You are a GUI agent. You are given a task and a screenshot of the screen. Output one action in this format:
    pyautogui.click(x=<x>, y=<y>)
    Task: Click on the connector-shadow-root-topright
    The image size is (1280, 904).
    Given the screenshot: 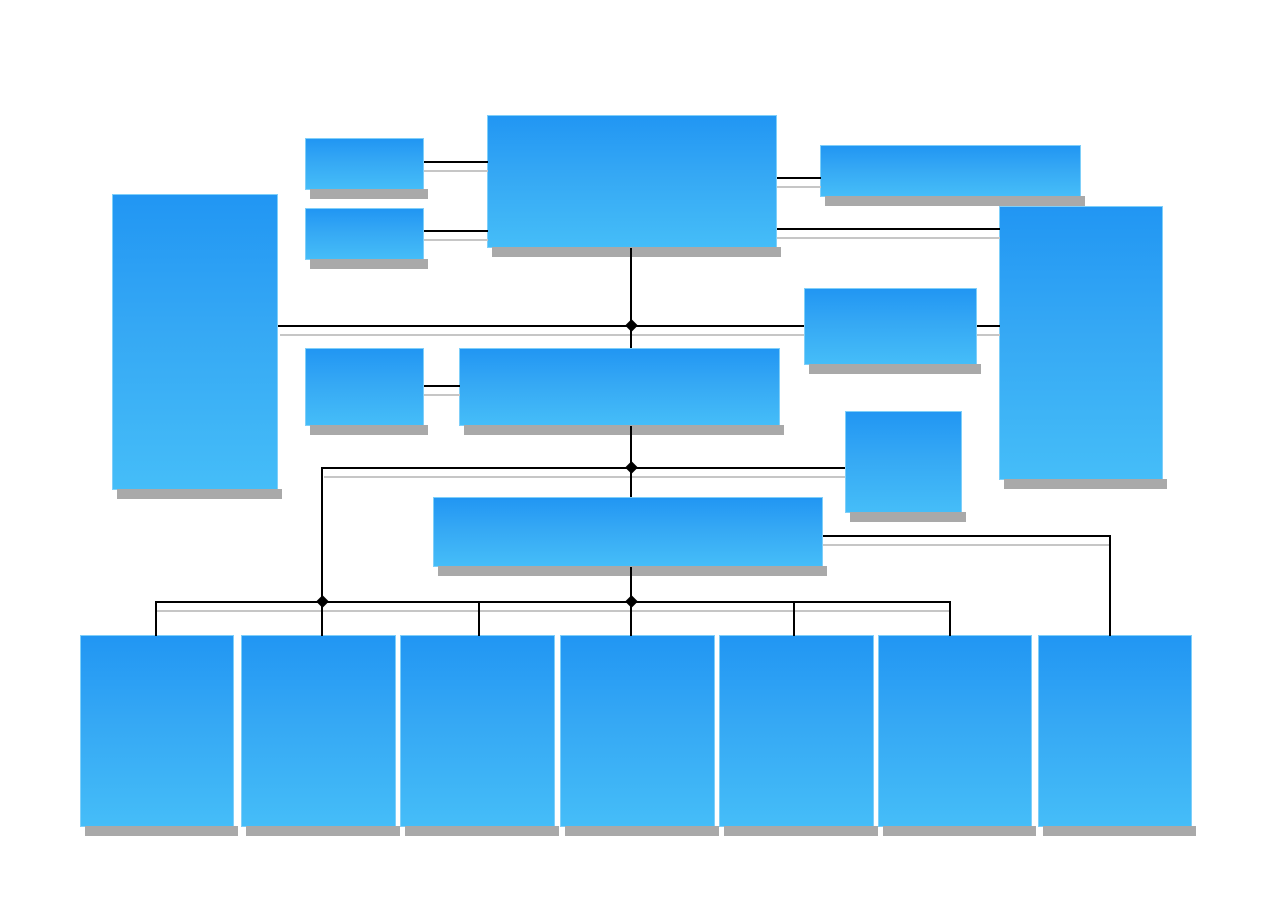 What is the action you would take?
    pyautogui.click(x=799, y=187)
    